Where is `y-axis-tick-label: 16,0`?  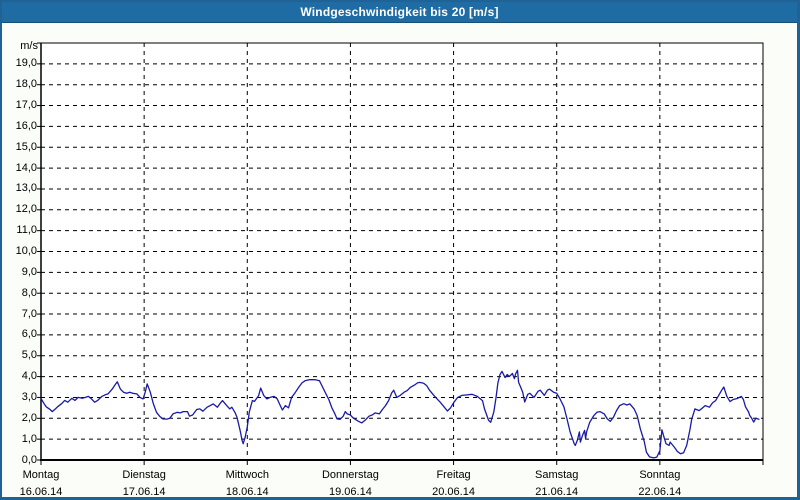 y-axis-tick-label: 16,0 is located at coordinates (26, 125).